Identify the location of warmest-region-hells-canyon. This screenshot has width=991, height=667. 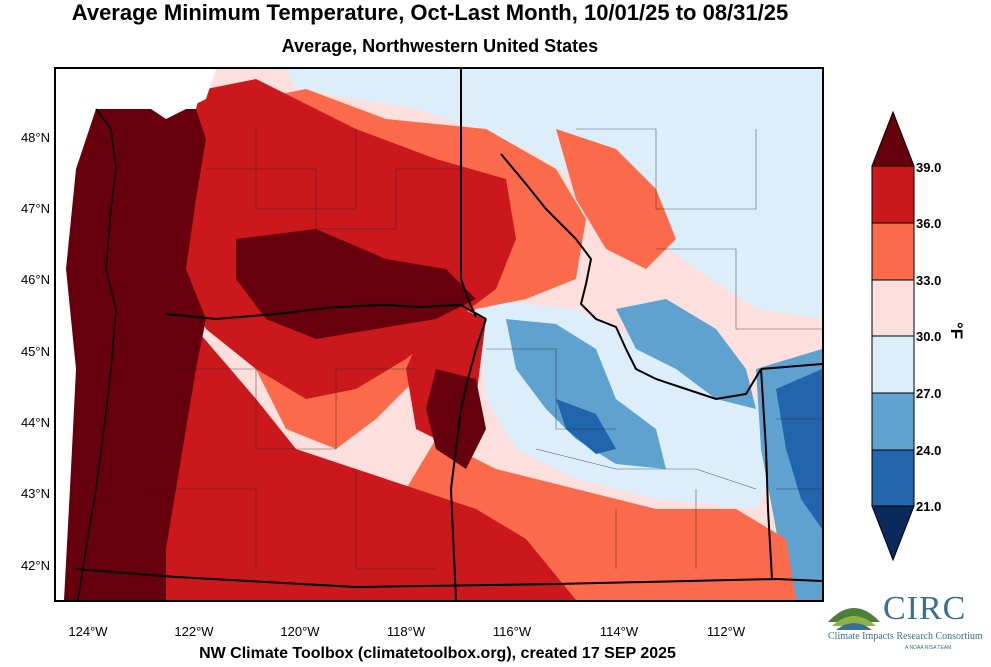
(456, 419).